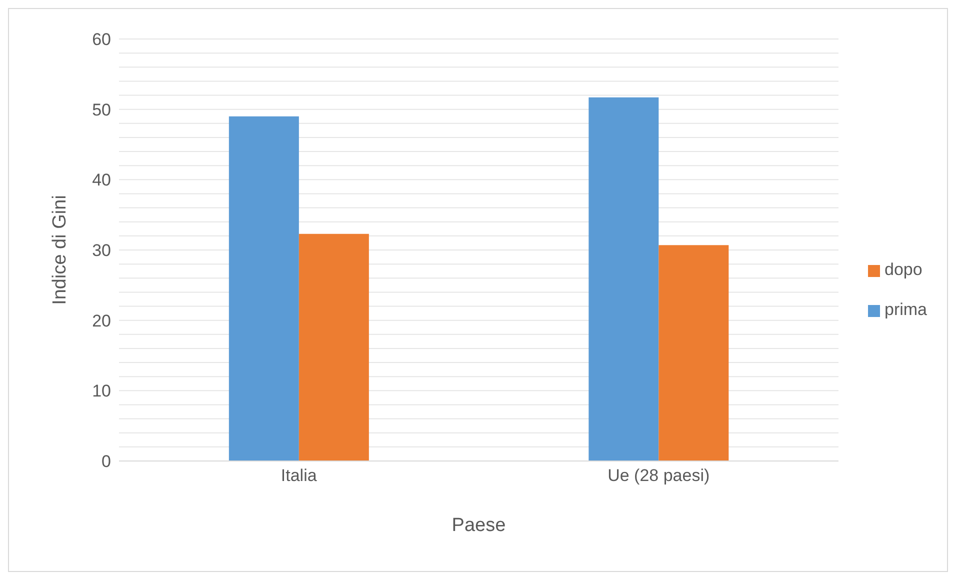 This screenshot has height=580, width=956. I want to click on y-tick-label: 30, so click(101, 250).